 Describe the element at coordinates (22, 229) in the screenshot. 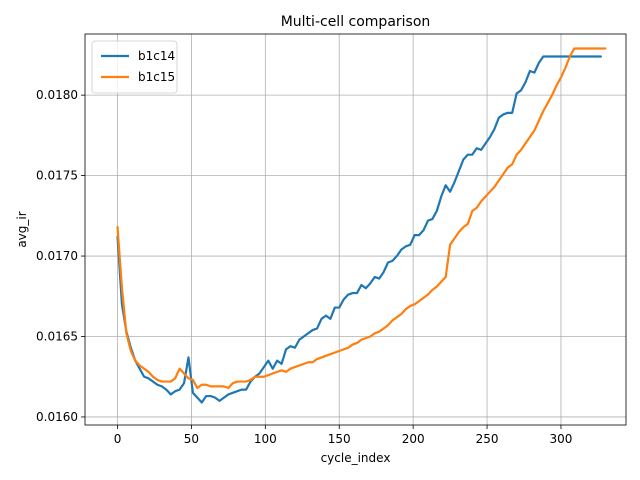

I see `y-axis-label: avg_ir` at that location.